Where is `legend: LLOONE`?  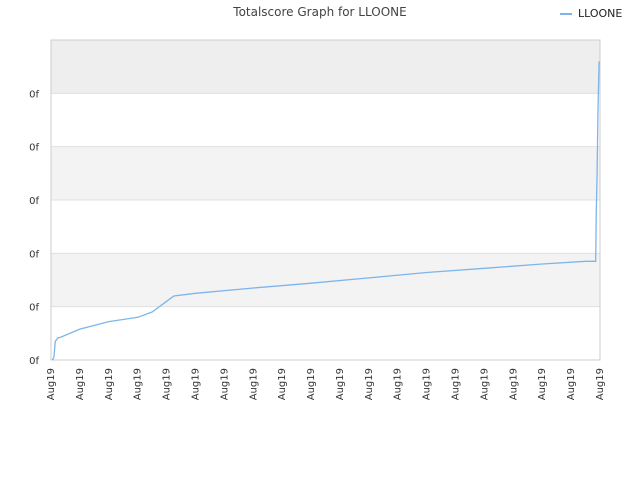 legend: LLOONE is located at coordinates (591, 13).